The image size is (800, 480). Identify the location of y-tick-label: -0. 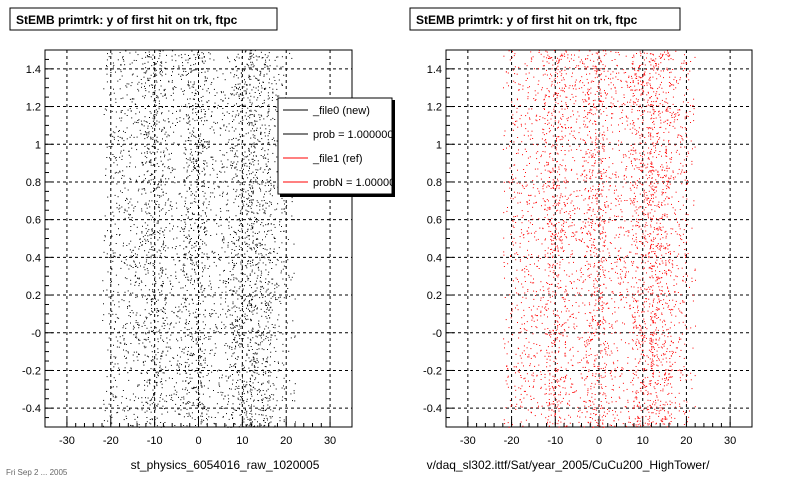
(36, 334).